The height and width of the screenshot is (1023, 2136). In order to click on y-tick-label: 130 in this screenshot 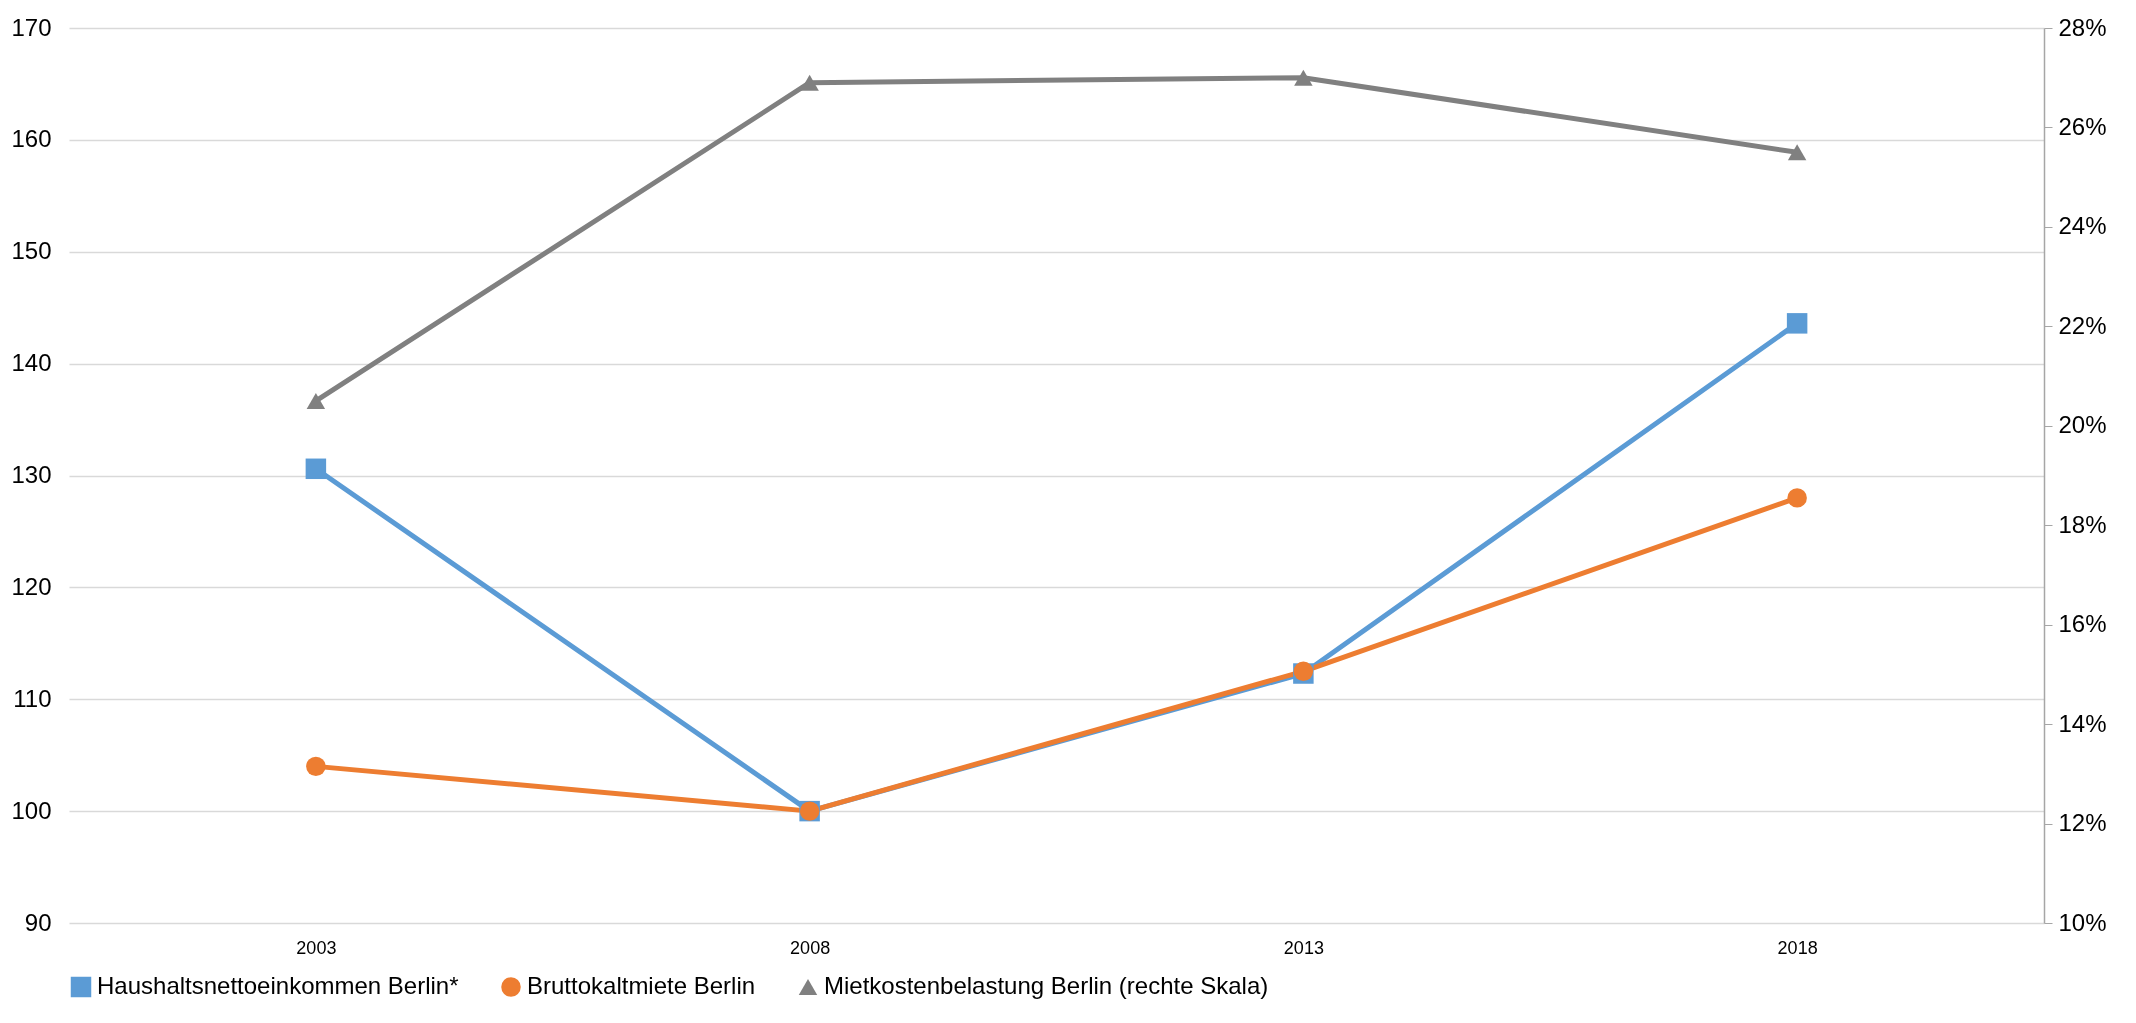, I will do `click(31, 474)`.